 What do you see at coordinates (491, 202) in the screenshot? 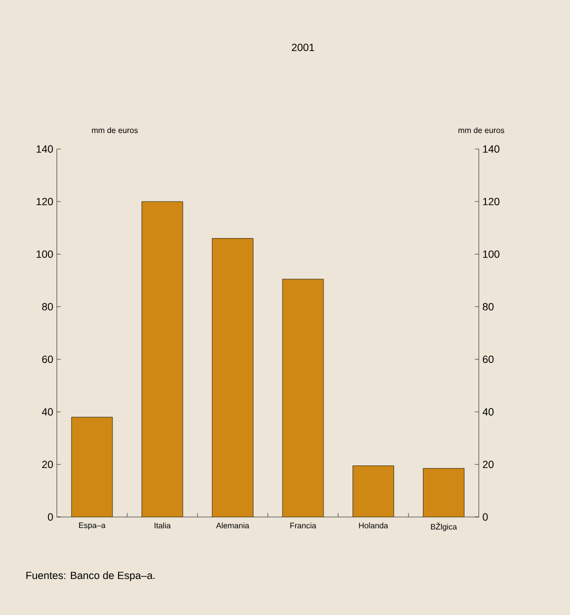
I see `y-tick-label: 120` at bounding box center [491, 202].